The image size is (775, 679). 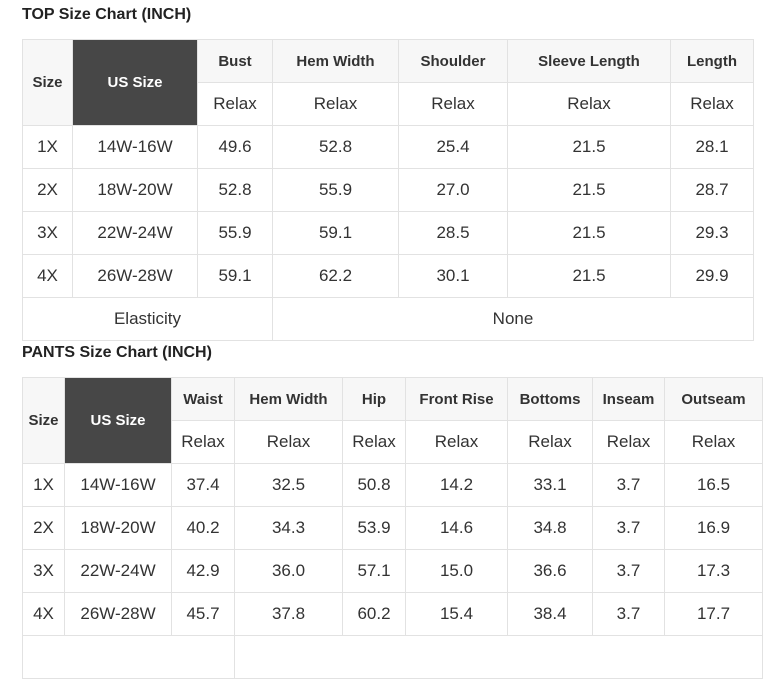 I want to click on table-cell: 37.8, so click(x=288, y=614).